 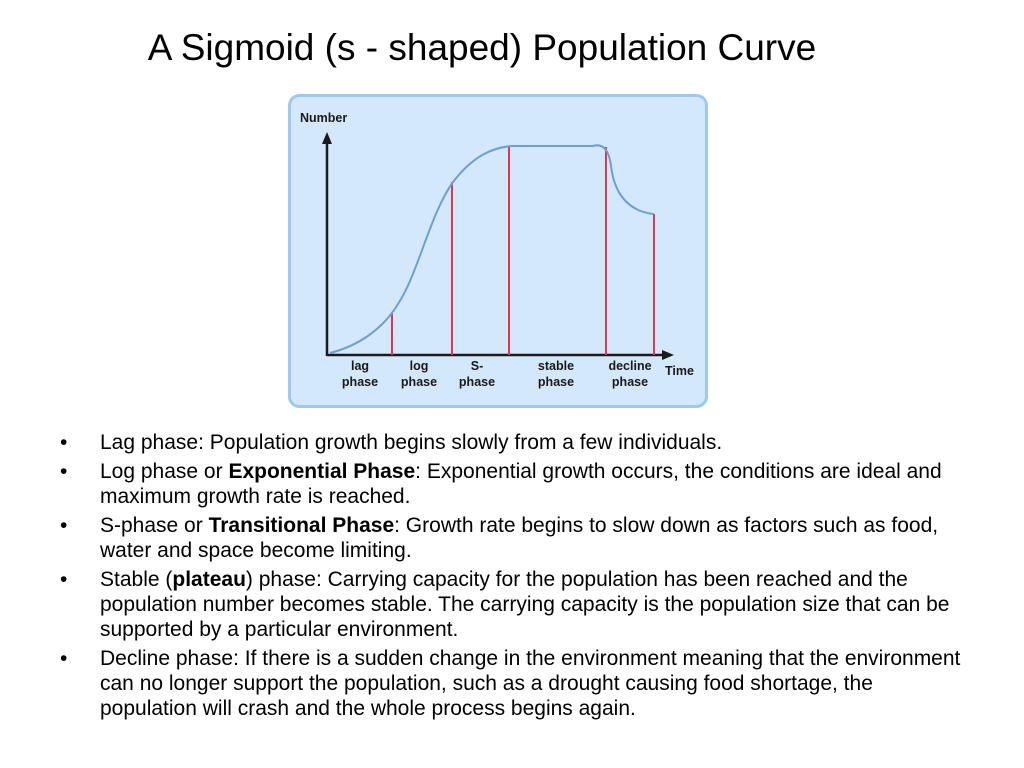 What do you see at coordinates (327, 138) in the screenshot?
I see `y-axis-arrow-icon` at bounding box center [327, 138].